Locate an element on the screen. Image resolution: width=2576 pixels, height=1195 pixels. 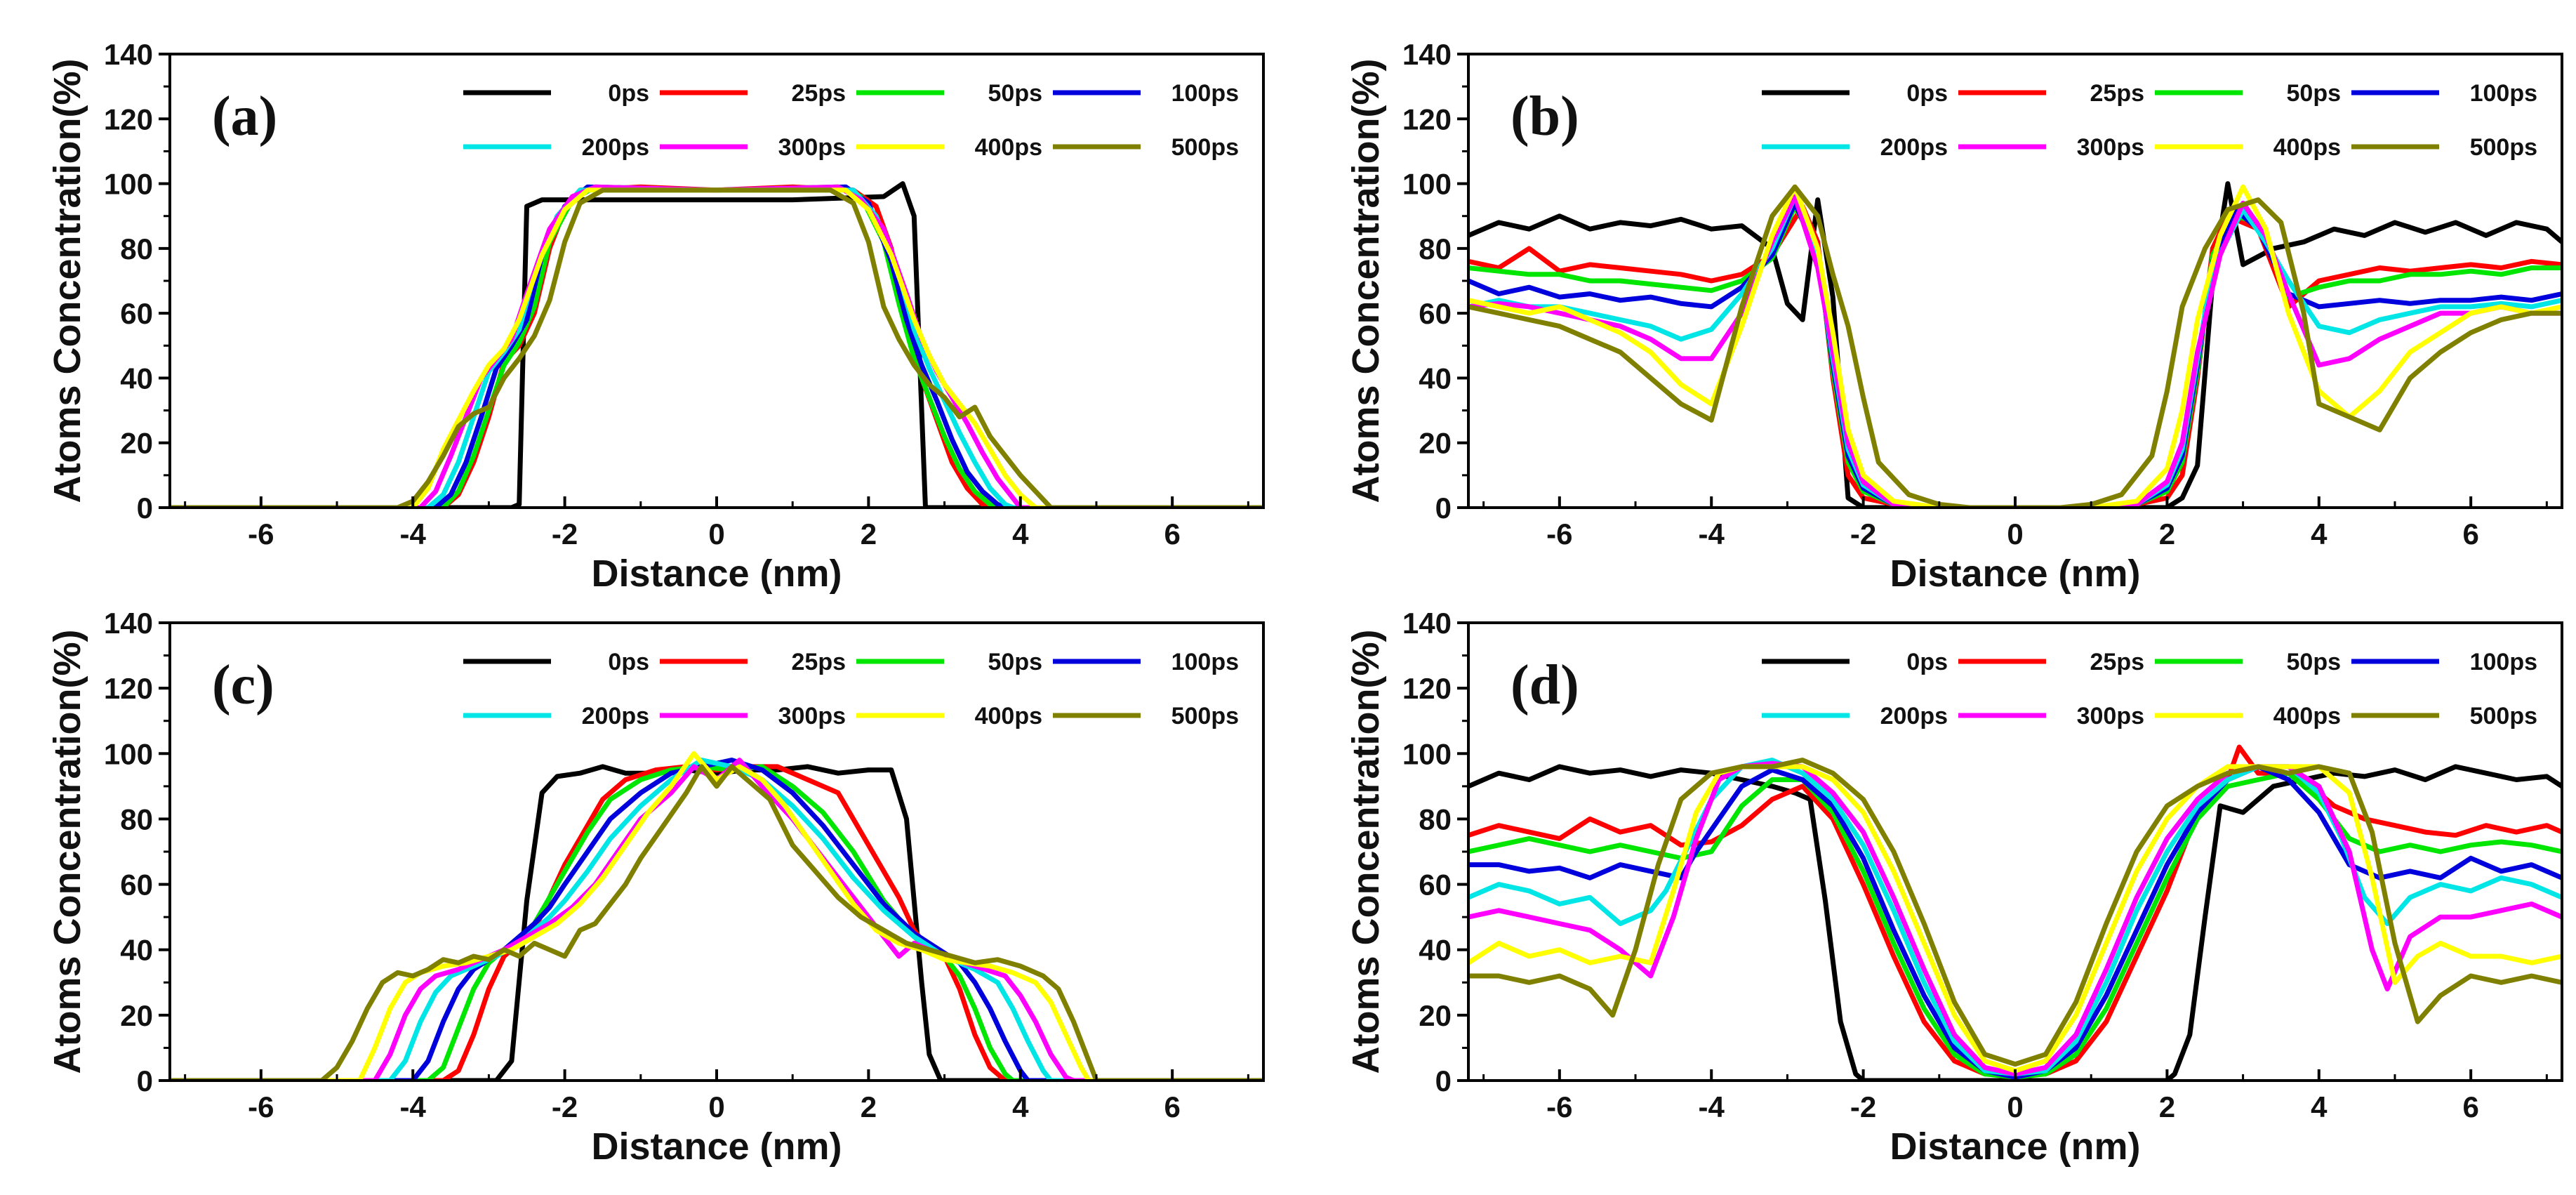
panel-label: (d) is located at coordinates (1545, 685).